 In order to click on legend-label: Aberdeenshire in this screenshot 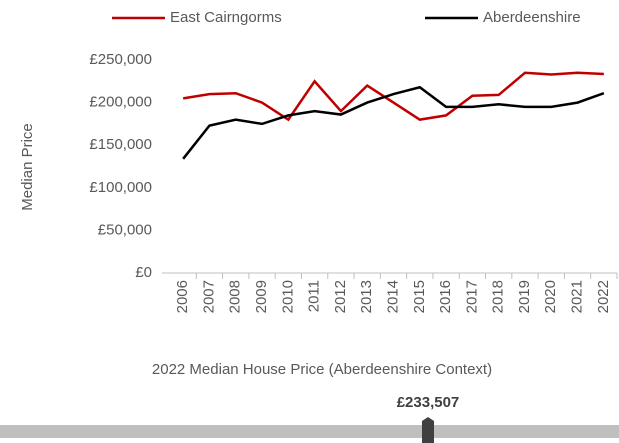, I will do `click(532, 17)`.